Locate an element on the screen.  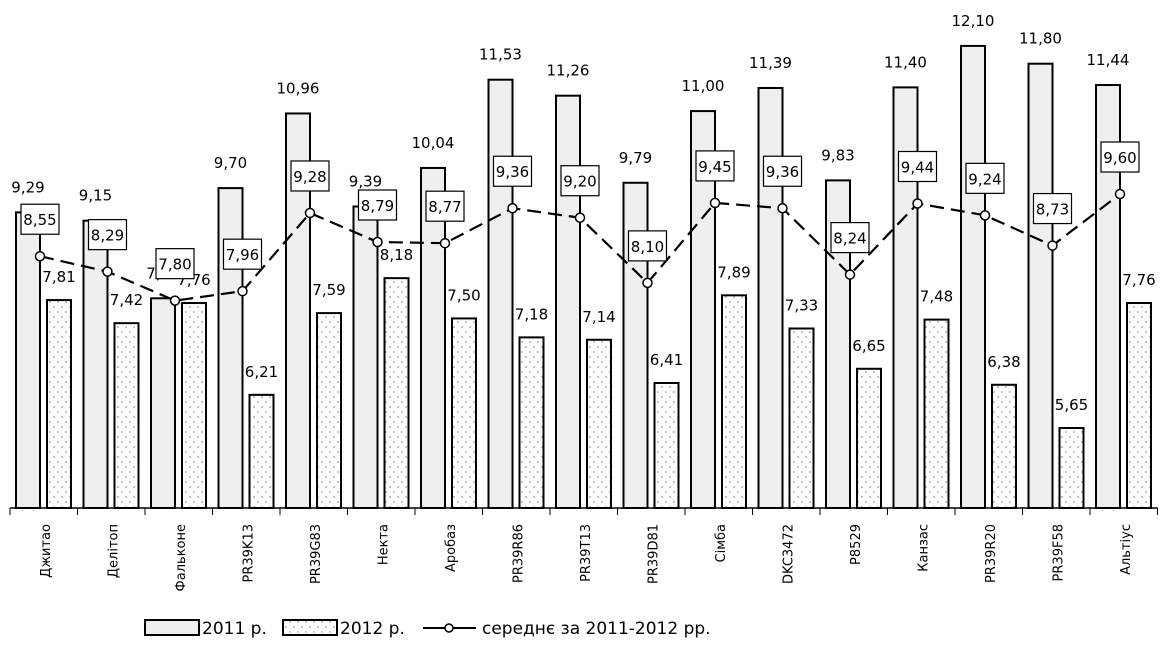
average-label: 9,45 is located at coordinates (714, 167).